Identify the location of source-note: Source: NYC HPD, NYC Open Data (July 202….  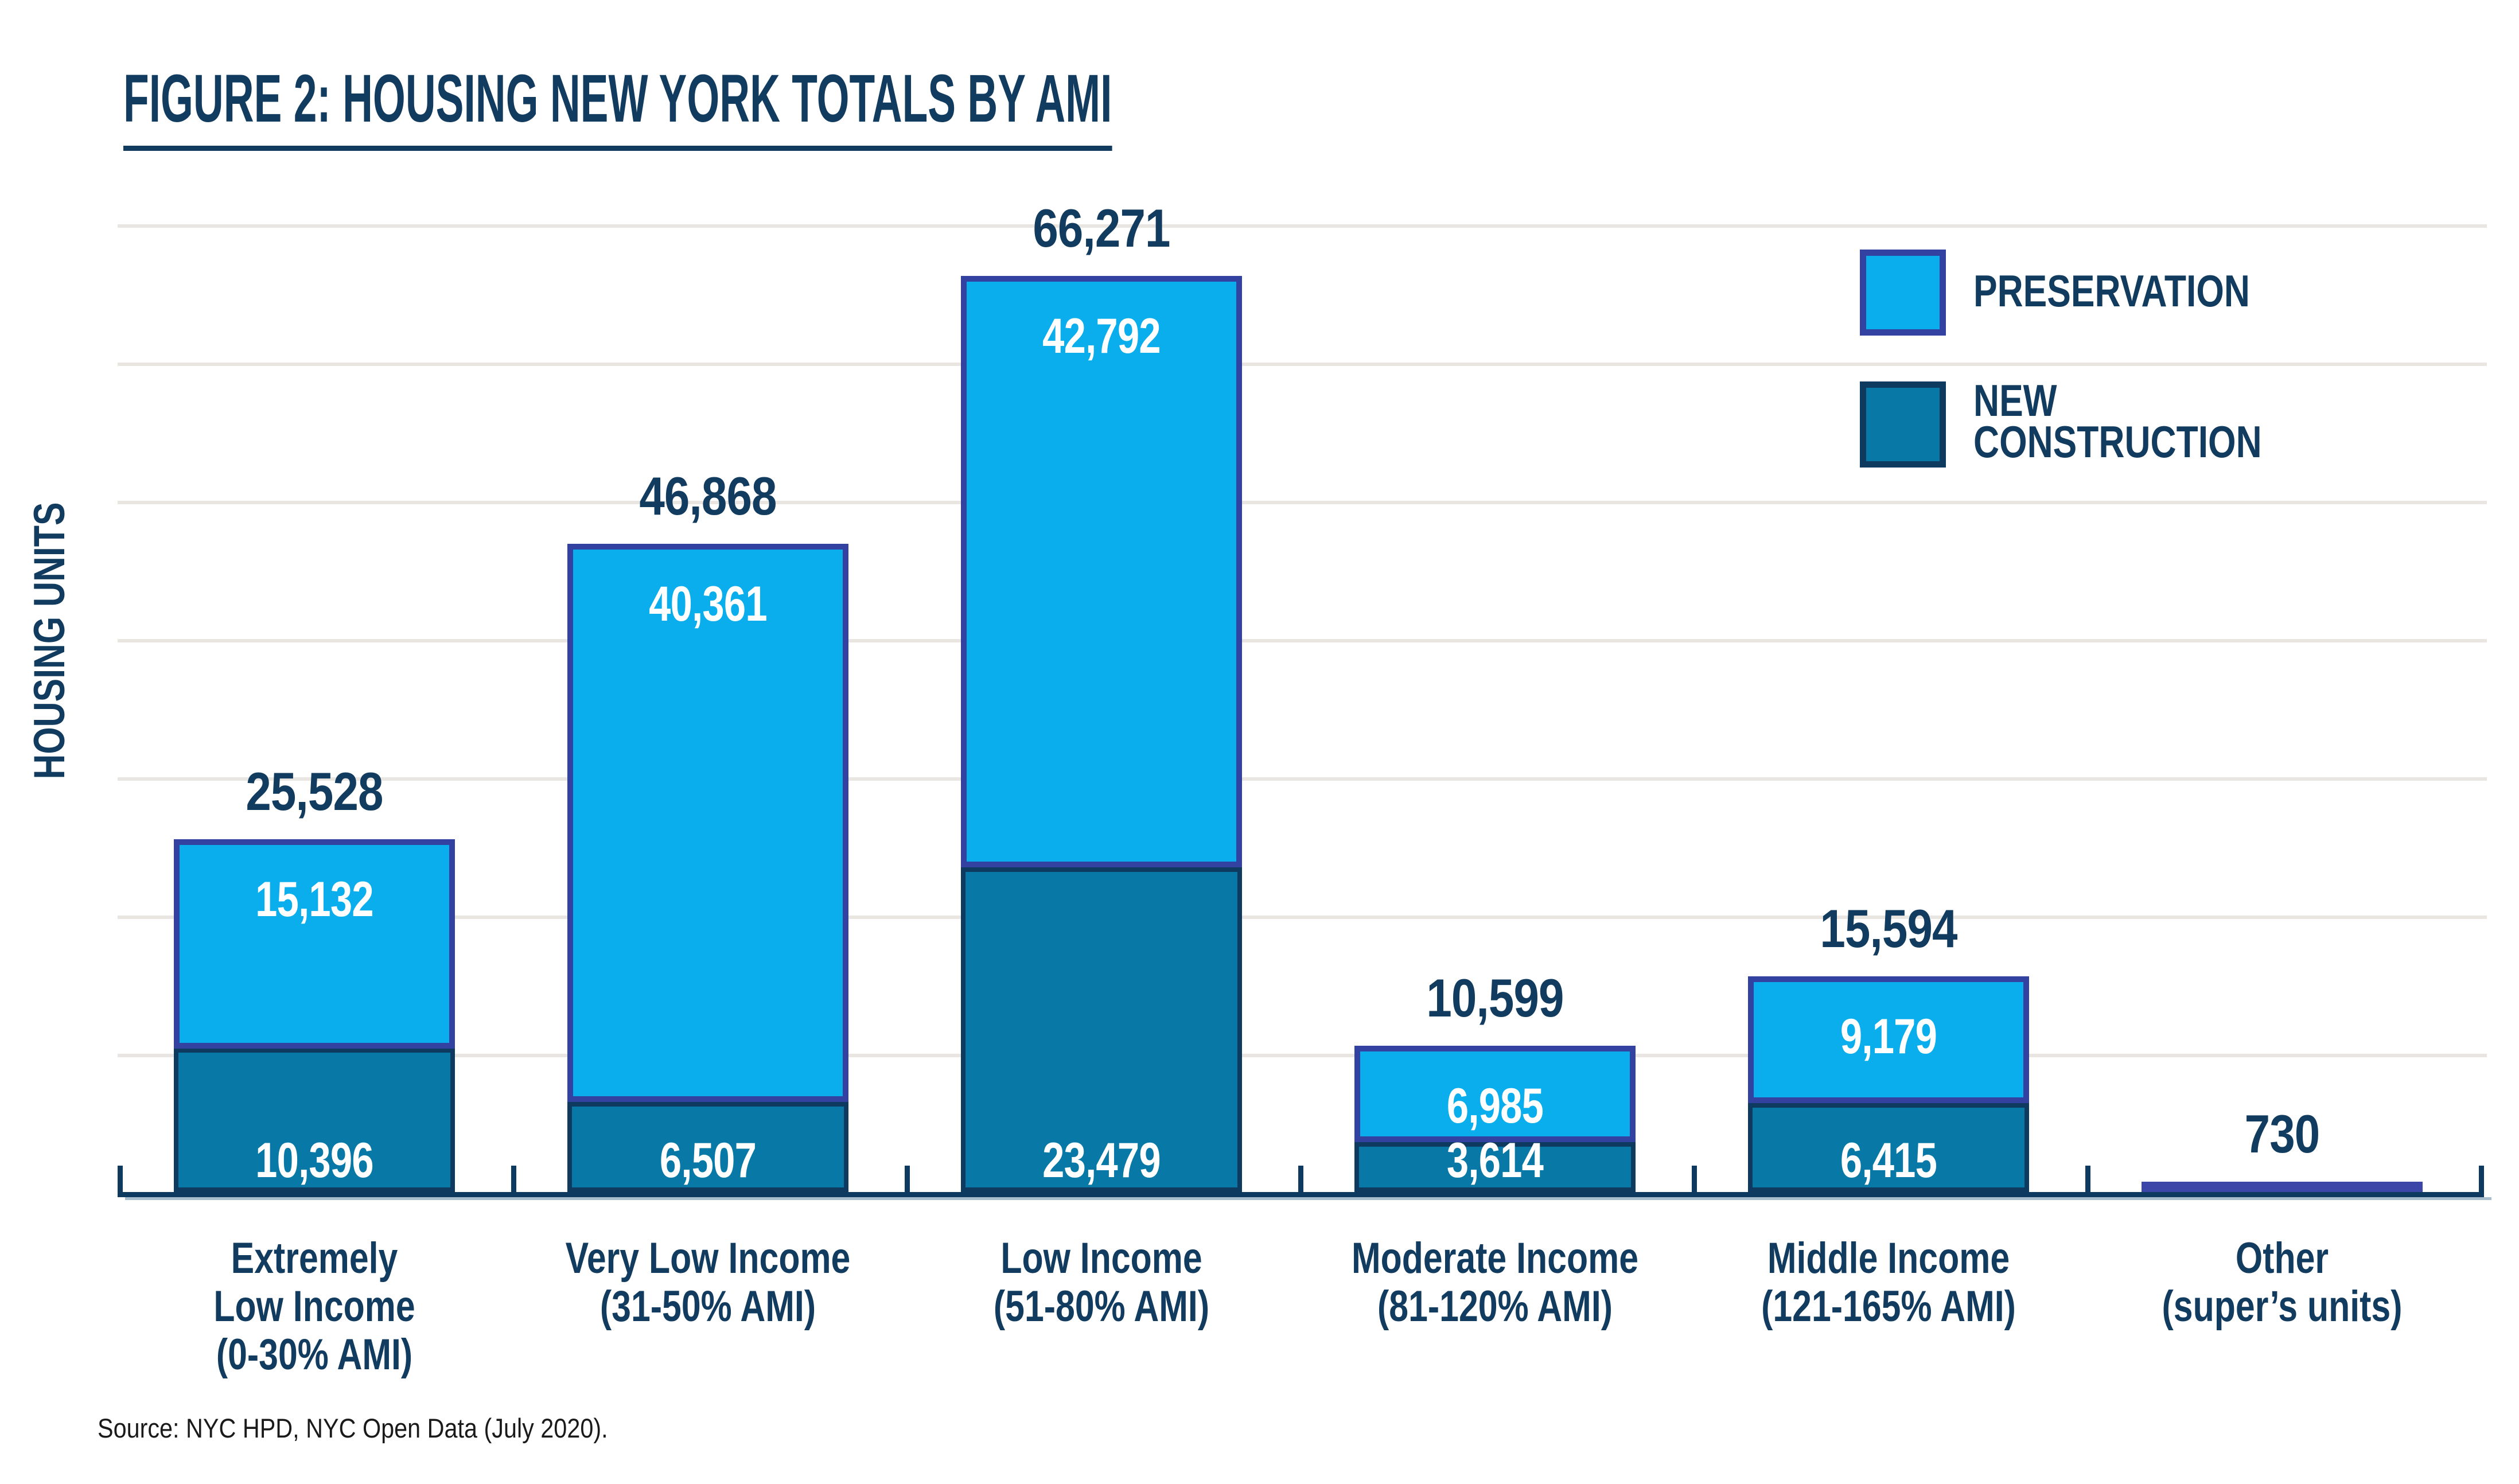
(353, 1428).